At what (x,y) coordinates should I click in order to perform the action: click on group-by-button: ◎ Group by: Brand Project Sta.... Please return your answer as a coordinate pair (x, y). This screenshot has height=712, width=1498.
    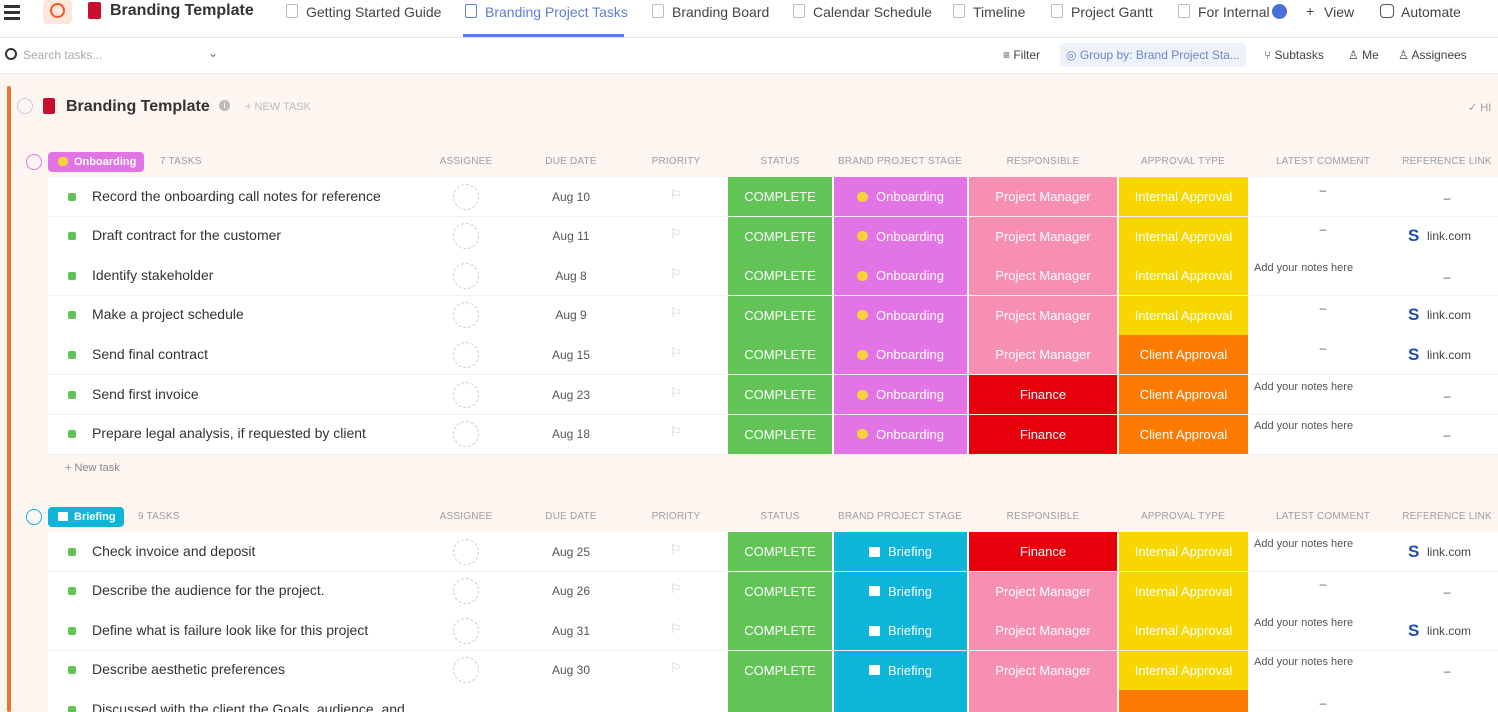
    Looking at the image, I should click on (1153, 55).